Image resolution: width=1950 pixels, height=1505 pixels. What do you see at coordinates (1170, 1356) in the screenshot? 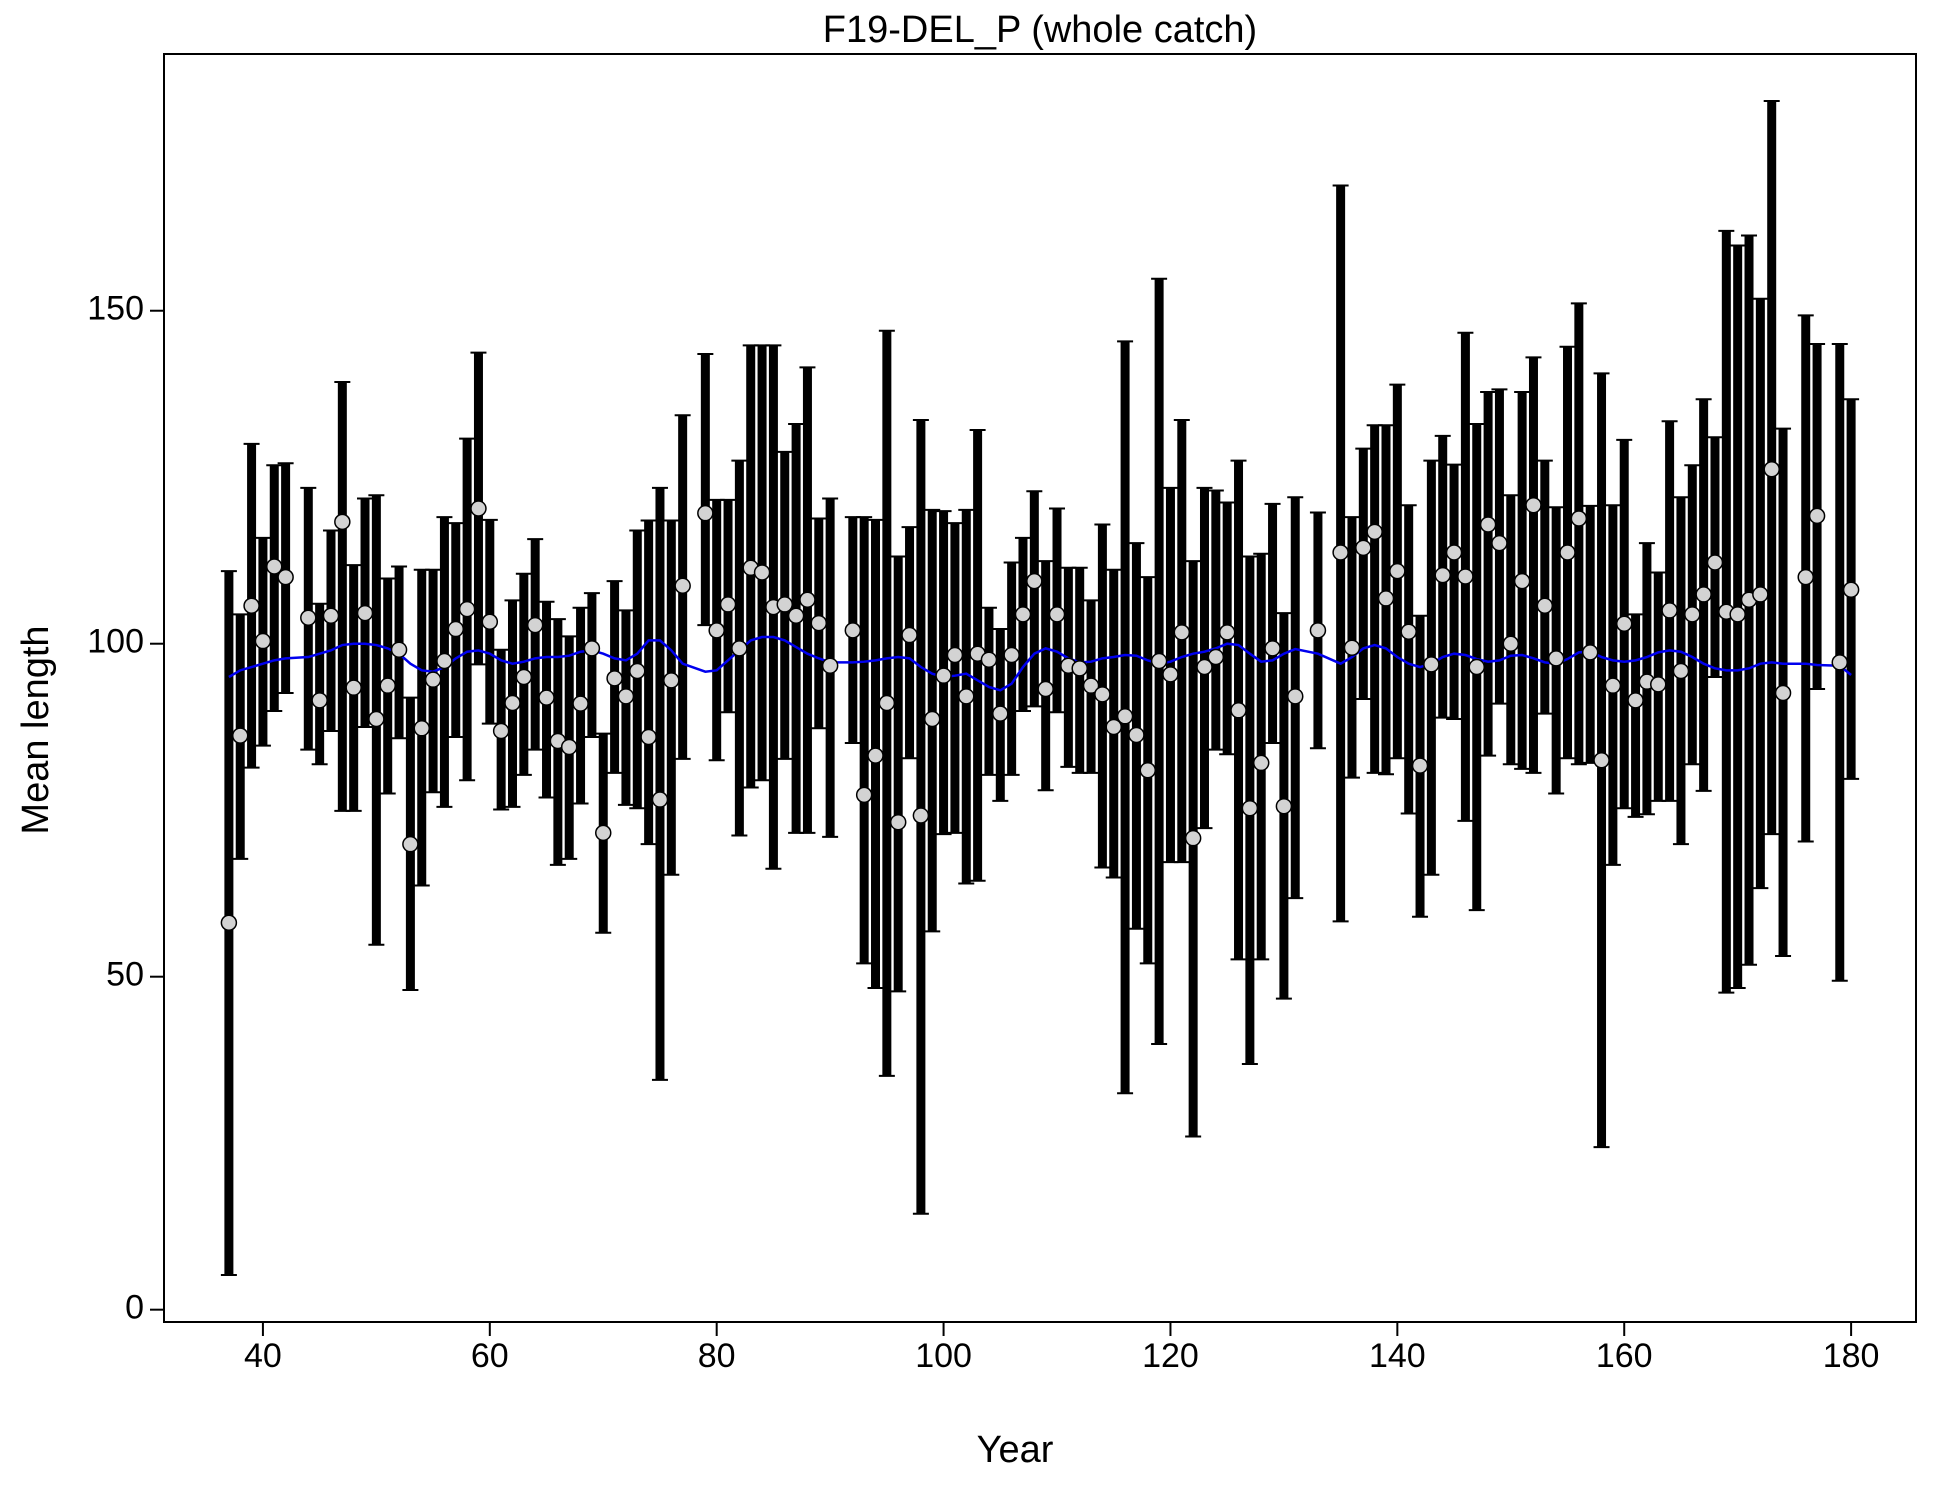
I see `x-tick-label: 120` at bounding box center [1170, 1356].